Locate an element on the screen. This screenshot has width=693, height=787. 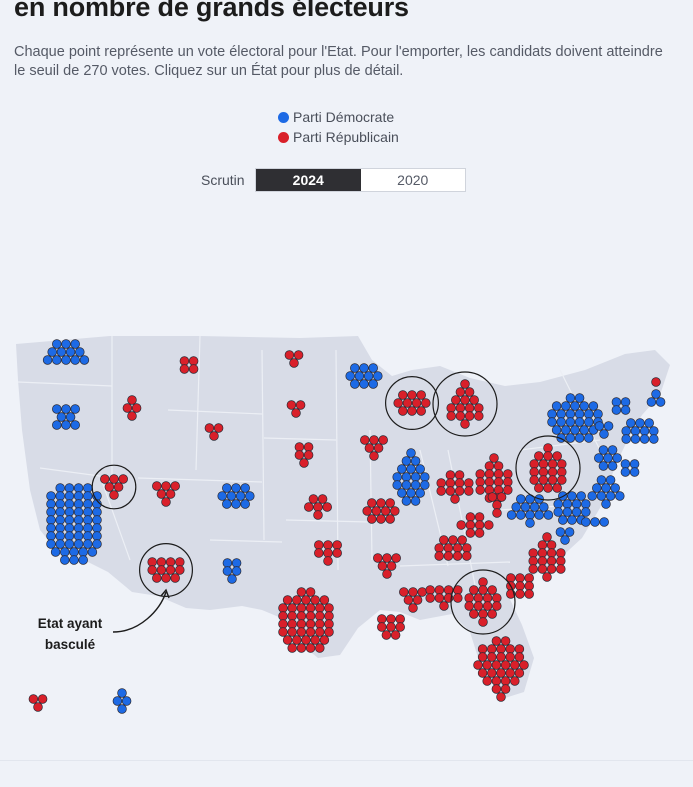
scrutin-option-2020: 2020 is located at coordinates (412, 180).